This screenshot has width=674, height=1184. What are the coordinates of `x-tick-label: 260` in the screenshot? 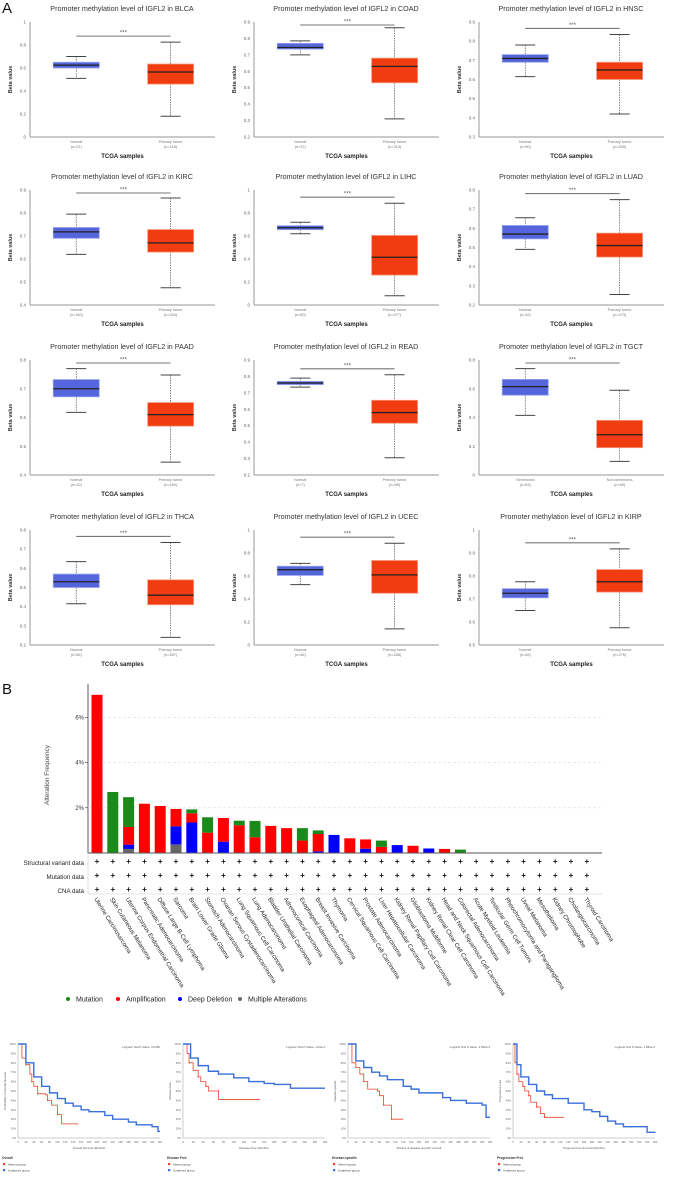 It's located at (120, 1142).